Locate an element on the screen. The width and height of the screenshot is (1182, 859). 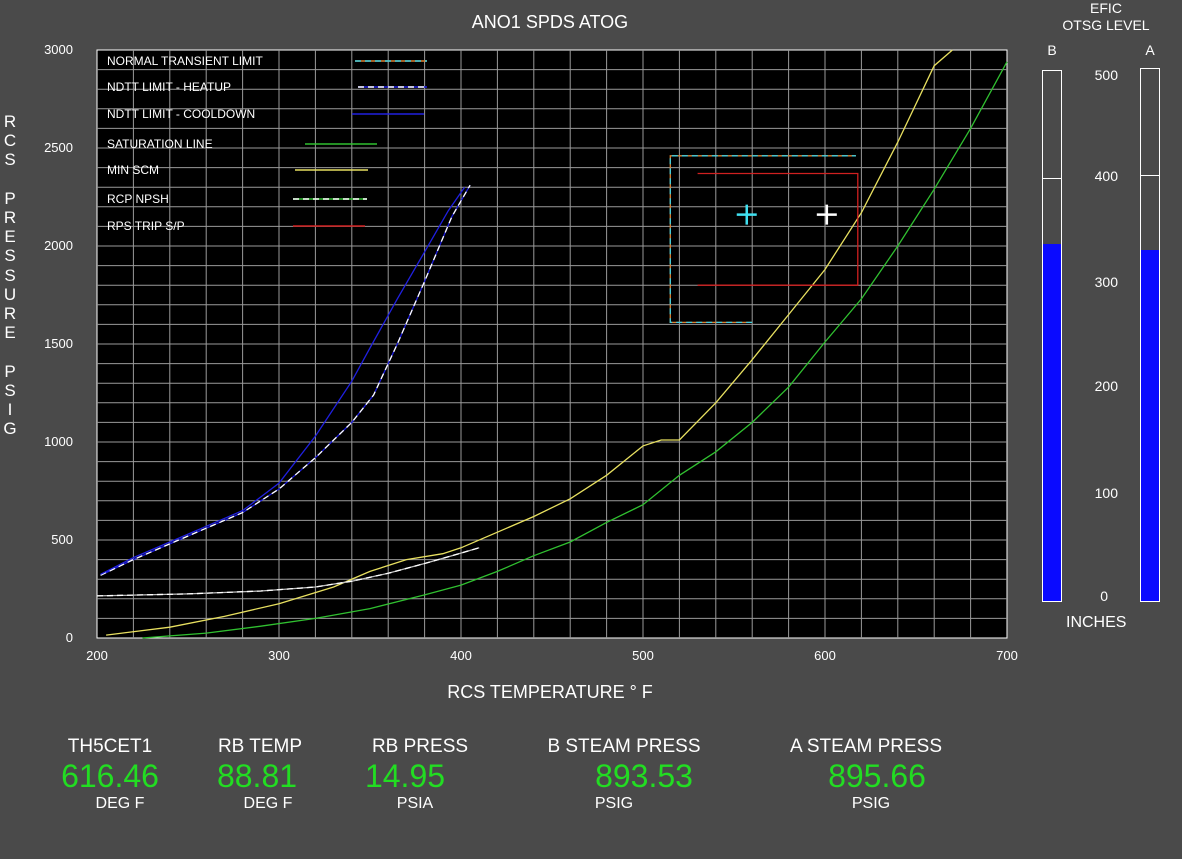
otsg-a-level-fill is located at coordinates (1150, 425).